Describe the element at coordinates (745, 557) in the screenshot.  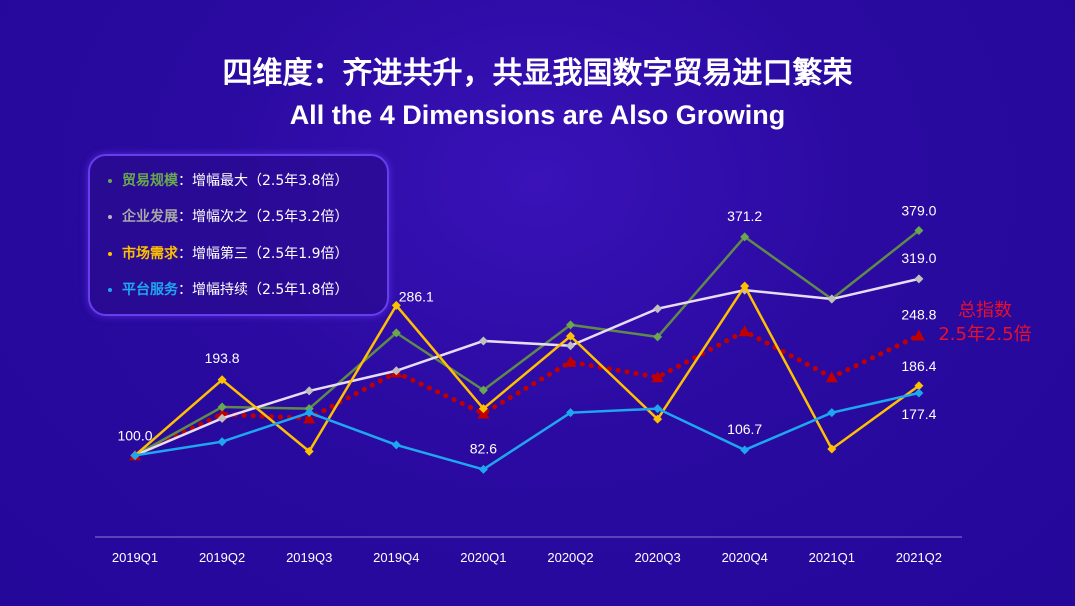
I see `x-tick-label: 2020Q4` at that location.